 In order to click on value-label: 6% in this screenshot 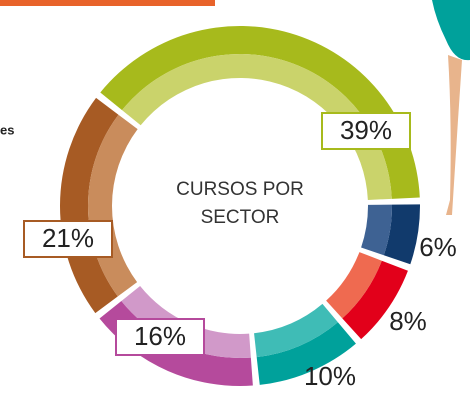, I will do `click(438, 247)`.